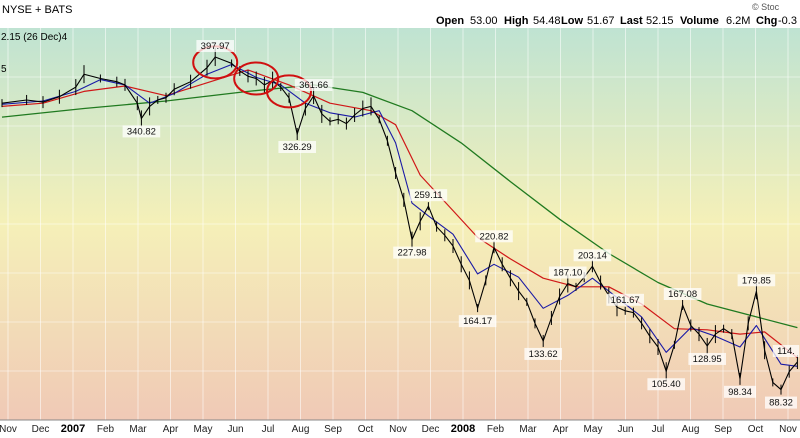 The height and width of the screenshot is (438, 800). I want to click on exchange-label: NYSE + BATS, so click(37, 10).